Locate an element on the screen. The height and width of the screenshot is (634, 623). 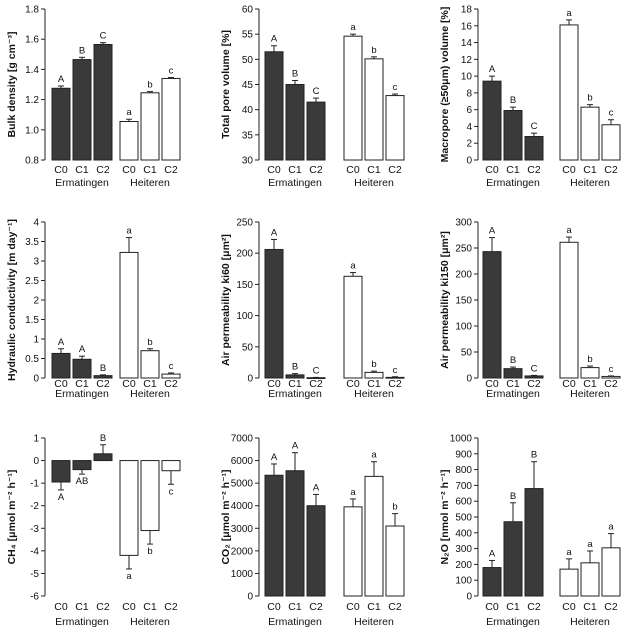
y-tick-label: 30 is located at coordinates (248, 161).